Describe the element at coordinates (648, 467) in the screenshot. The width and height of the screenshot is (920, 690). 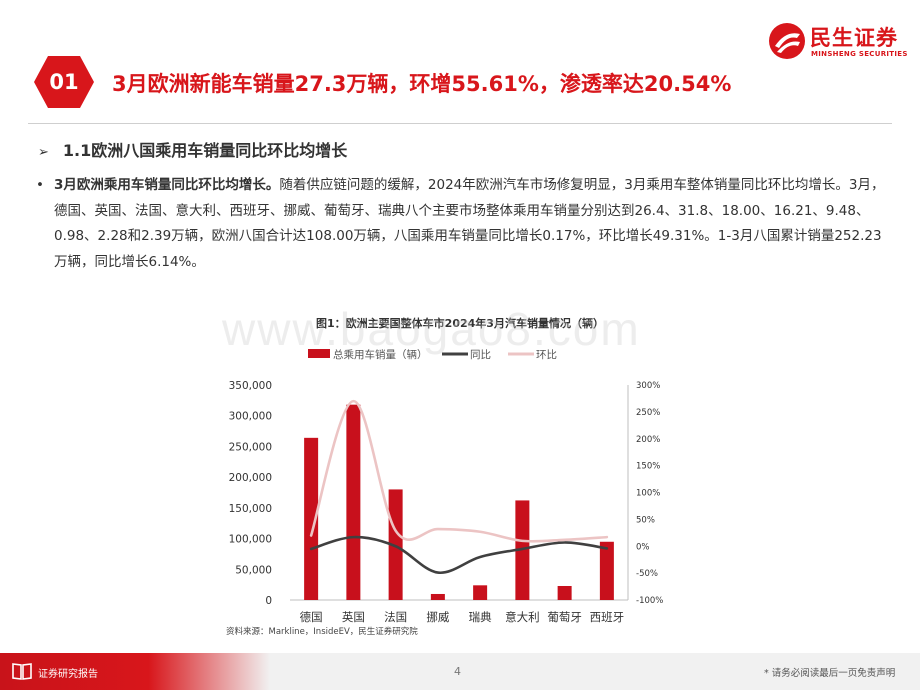
I see `y-right-tick-label: 150%` at that location.